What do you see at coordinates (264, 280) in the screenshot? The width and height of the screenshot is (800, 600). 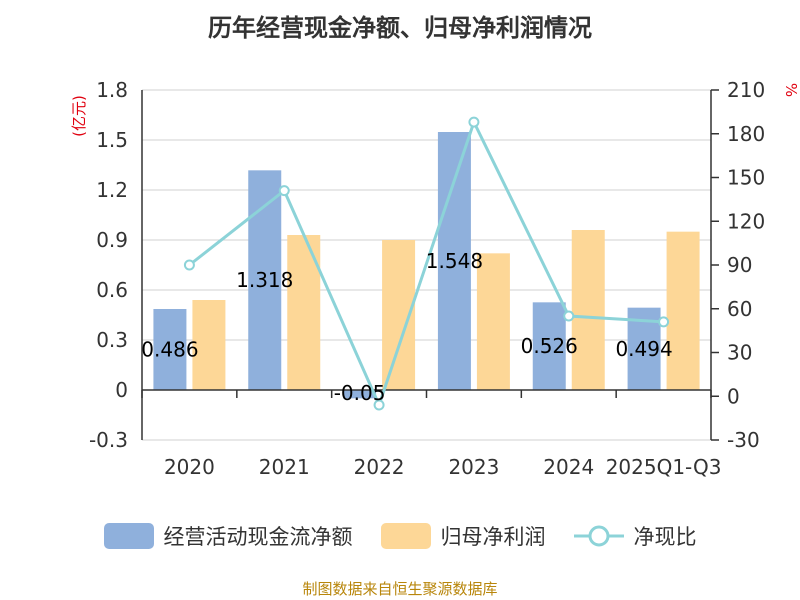 I see `cashflow-data-label: 1.318` at bounding box center [264, 280].